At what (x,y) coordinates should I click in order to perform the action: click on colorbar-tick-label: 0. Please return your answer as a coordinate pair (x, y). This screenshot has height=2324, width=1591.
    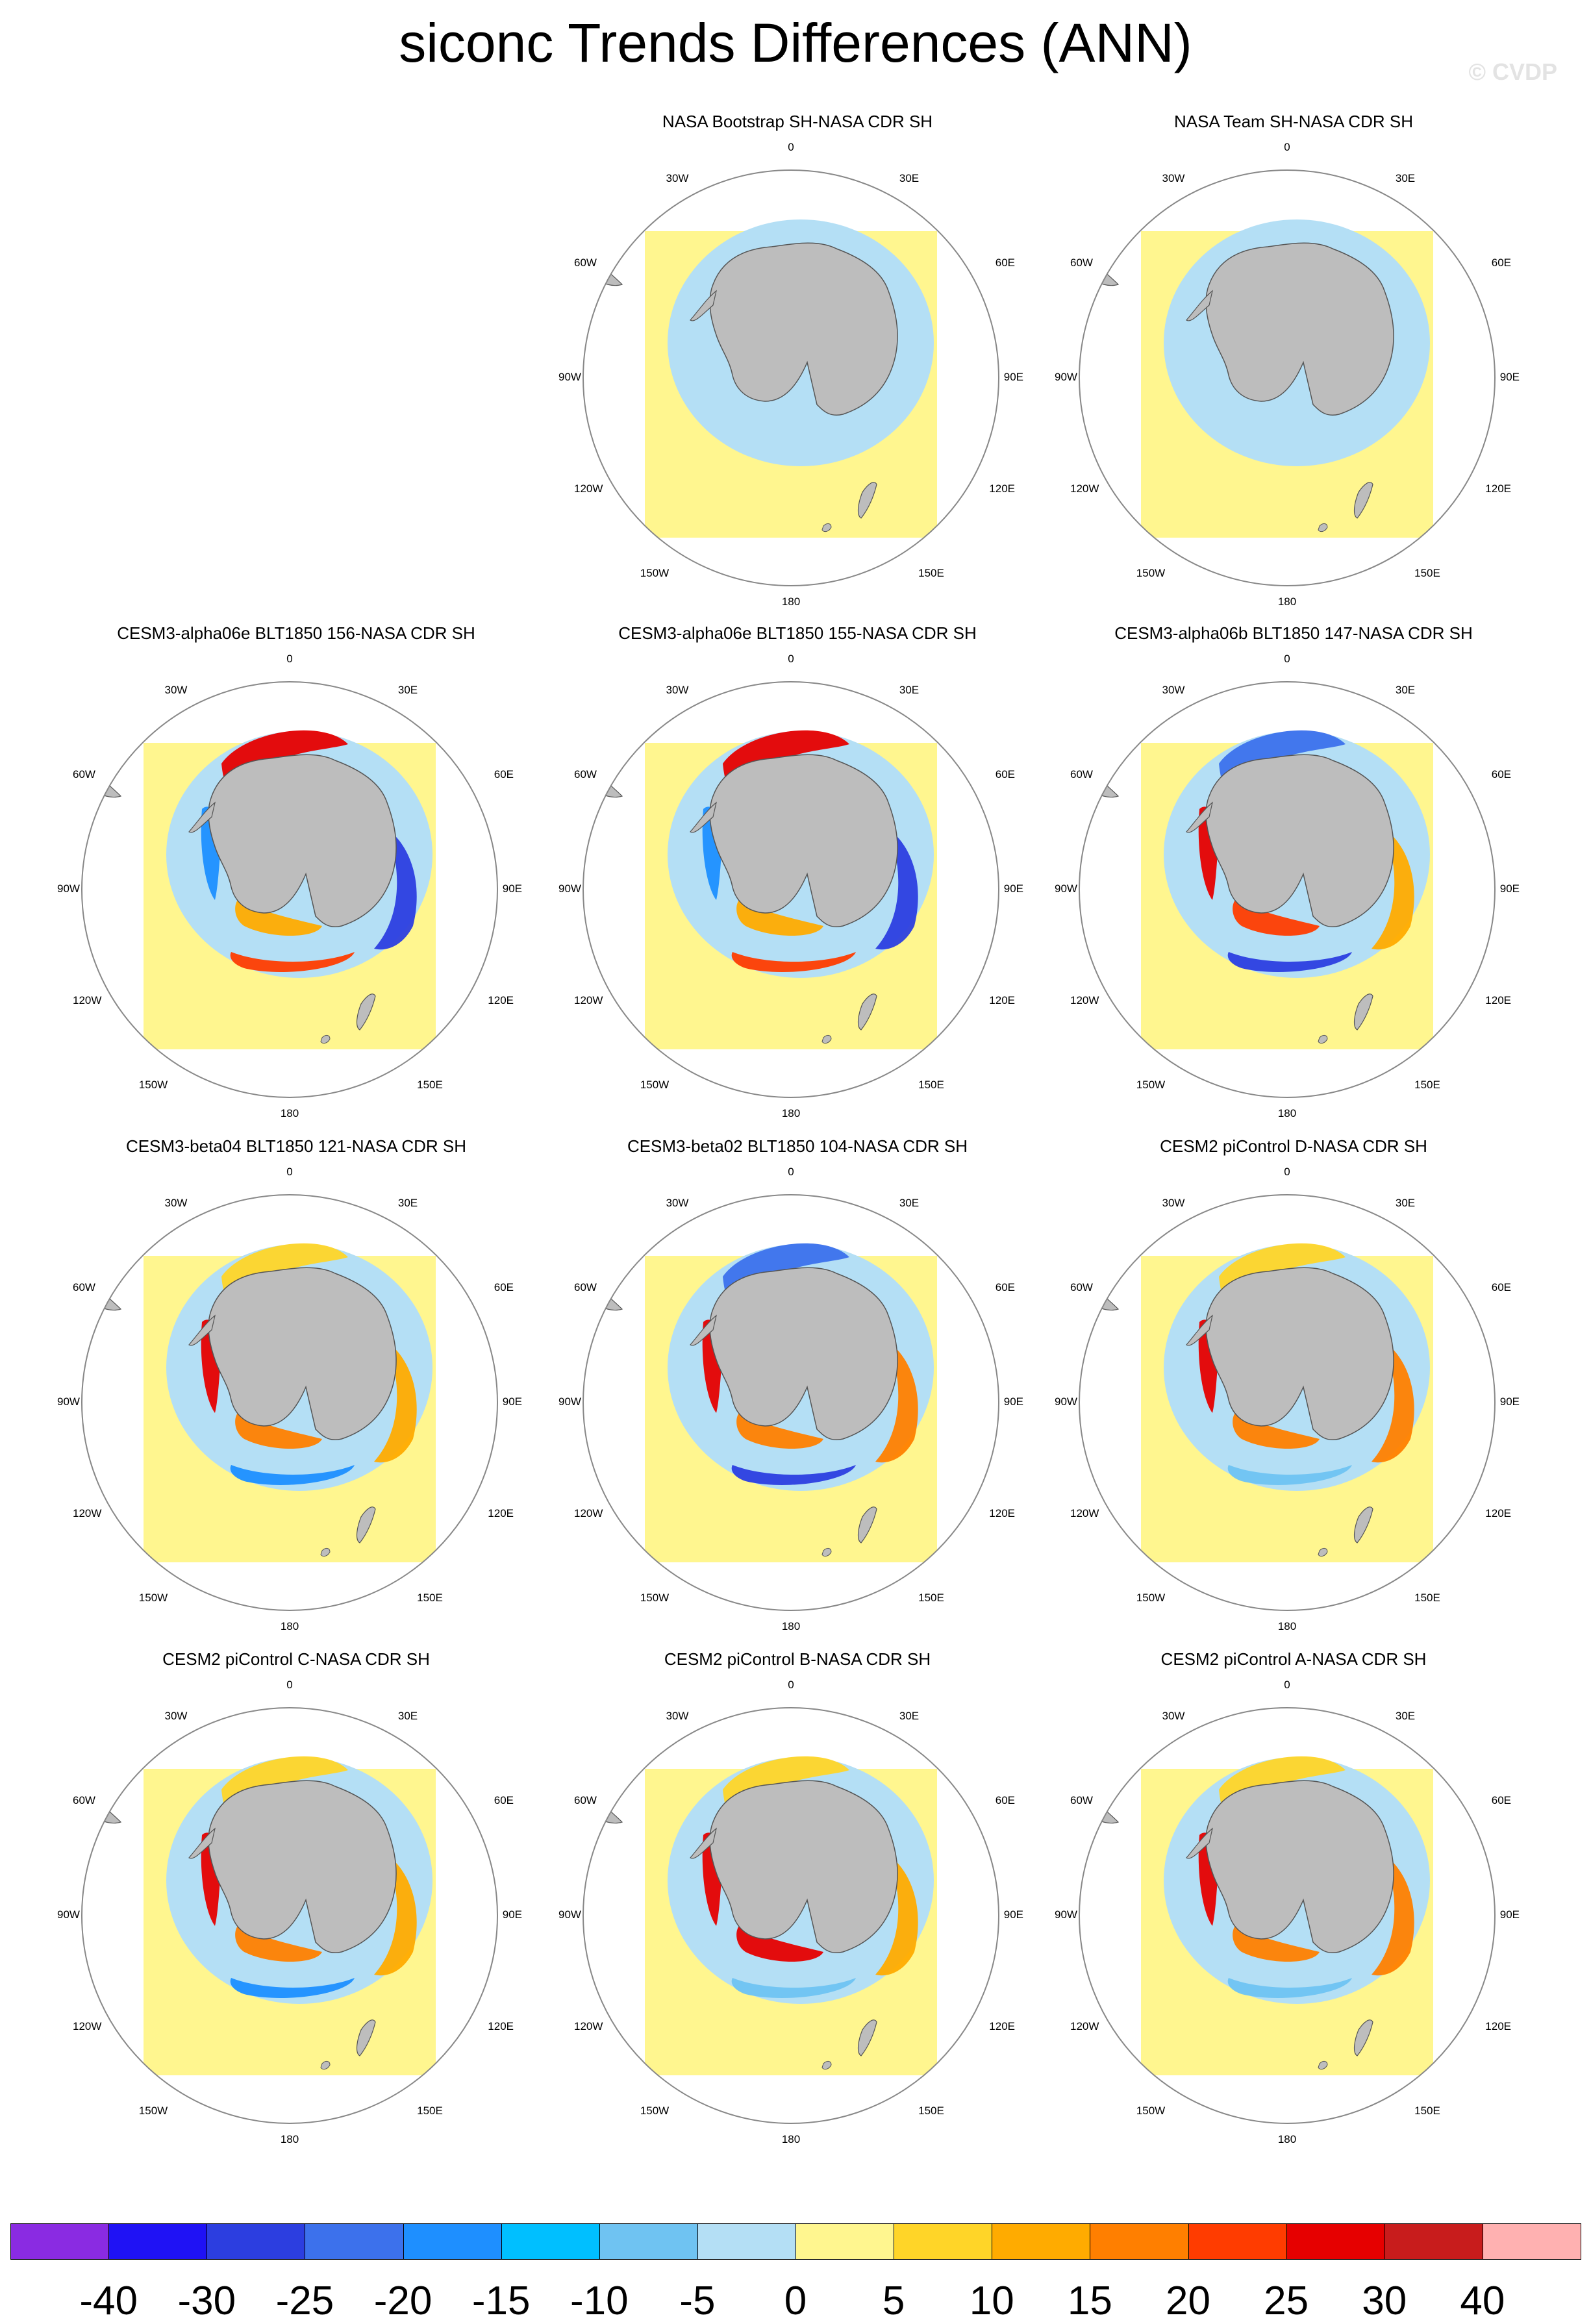
    Looking at the image, I should click on (795, 2301).